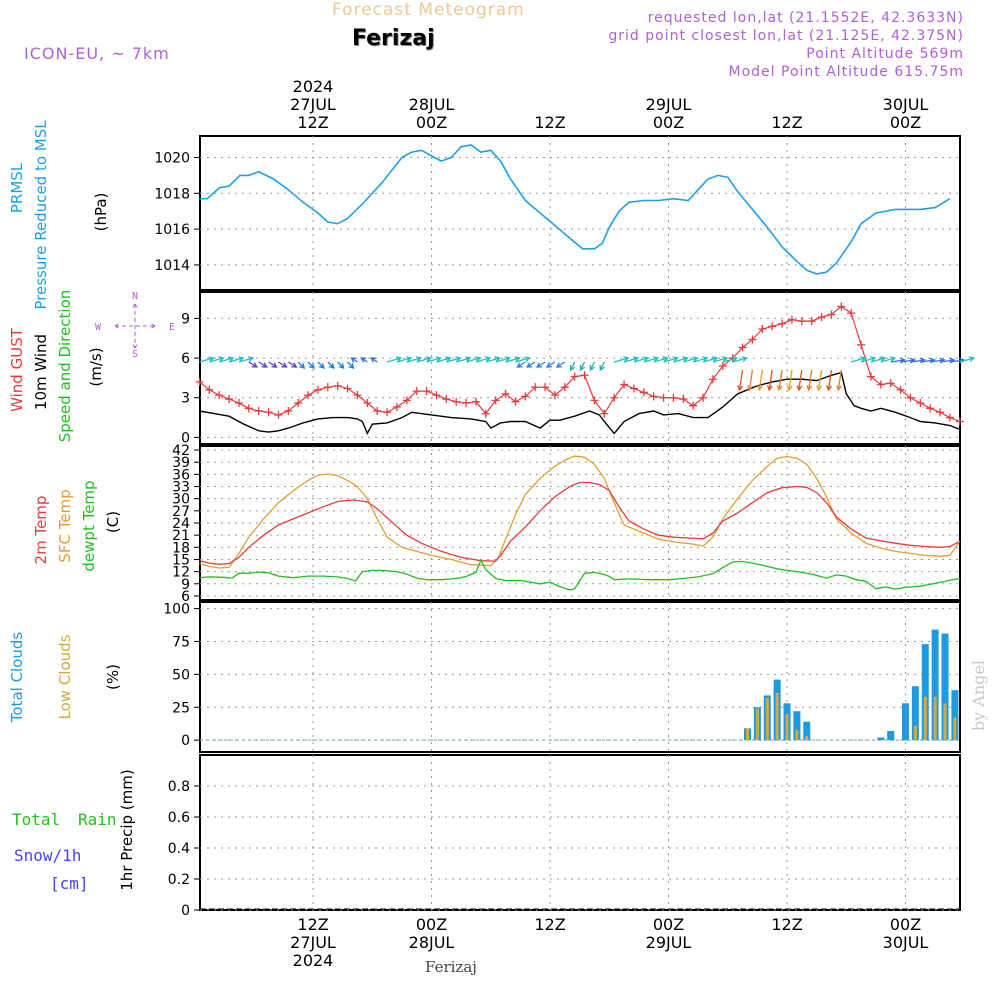 This screenshot has height=1000, width=1000. Describe the element at coordinates (451, 967) in the screenshot. I see `footer-station: Ferizaj` at that location.